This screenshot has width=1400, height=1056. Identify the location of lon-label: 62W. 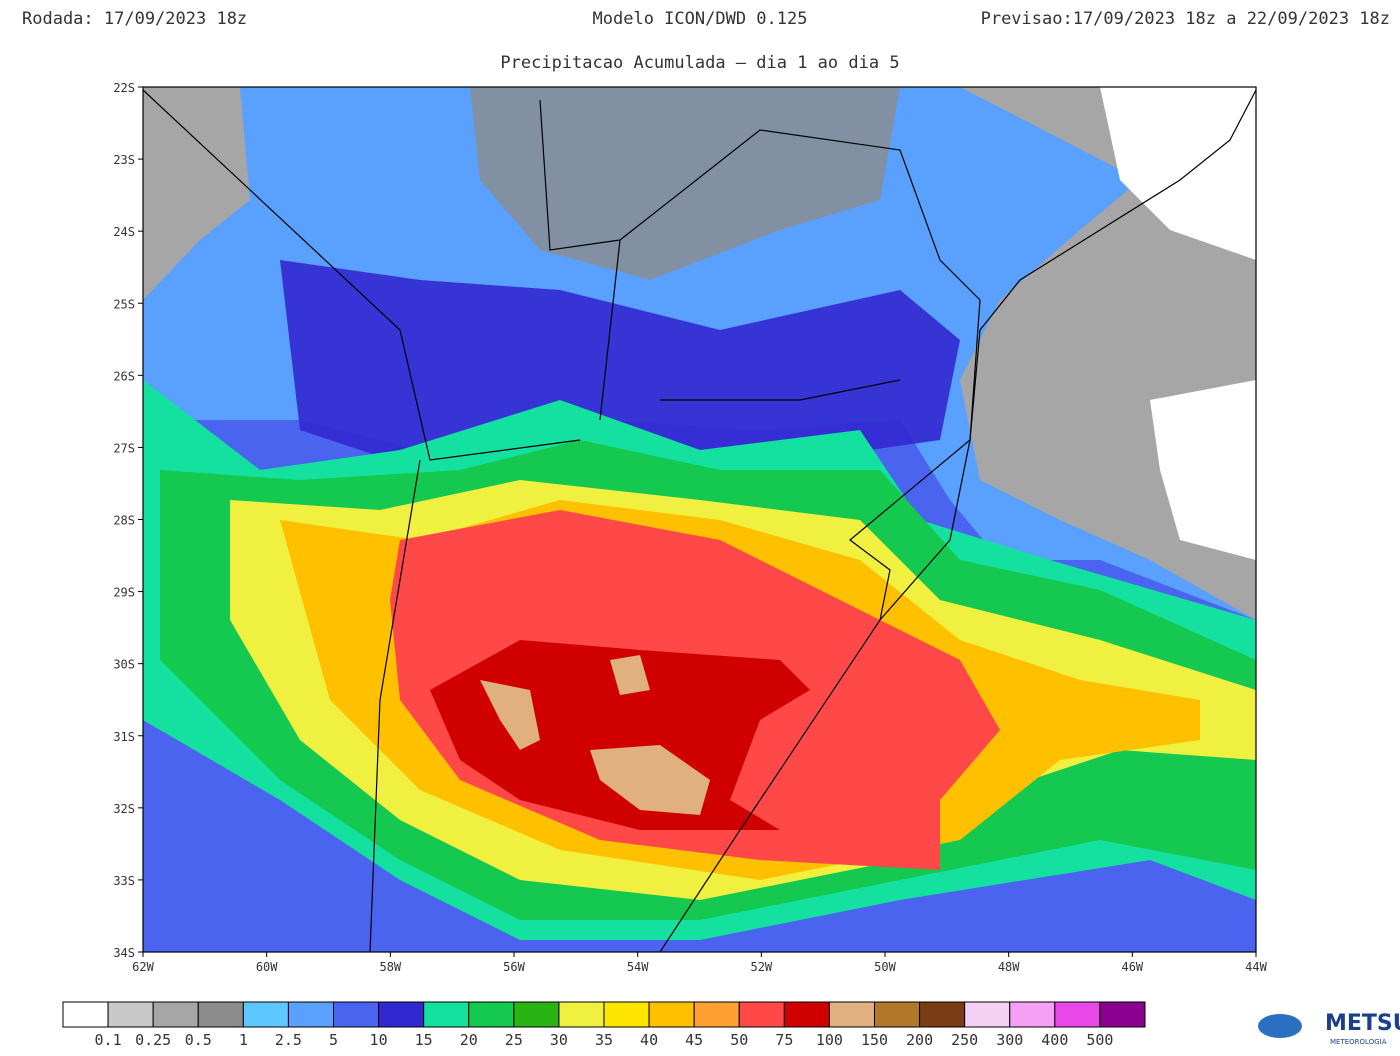
(143, 967).